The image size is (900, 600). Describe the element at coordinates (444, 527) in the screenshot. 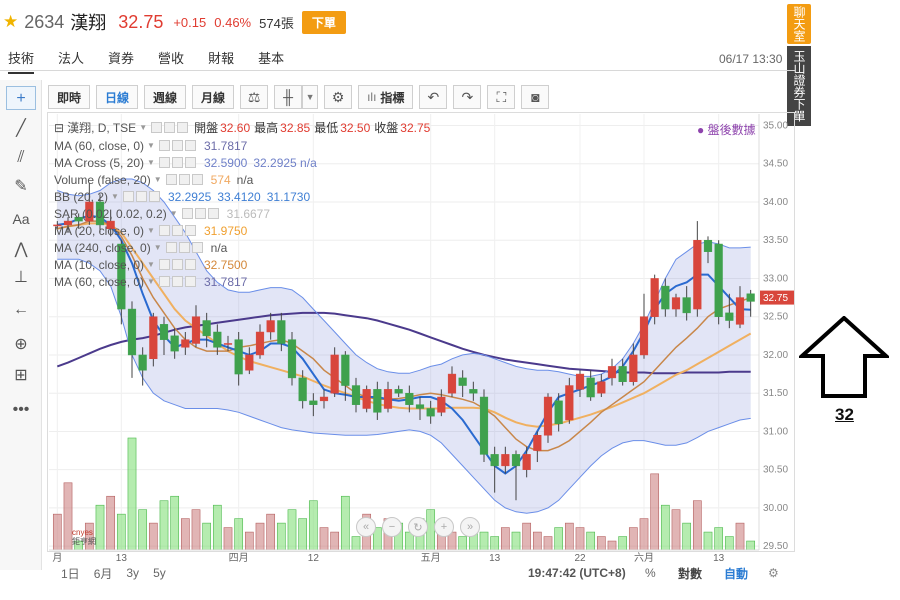

I see `zoom-in-icon: +` at that location.